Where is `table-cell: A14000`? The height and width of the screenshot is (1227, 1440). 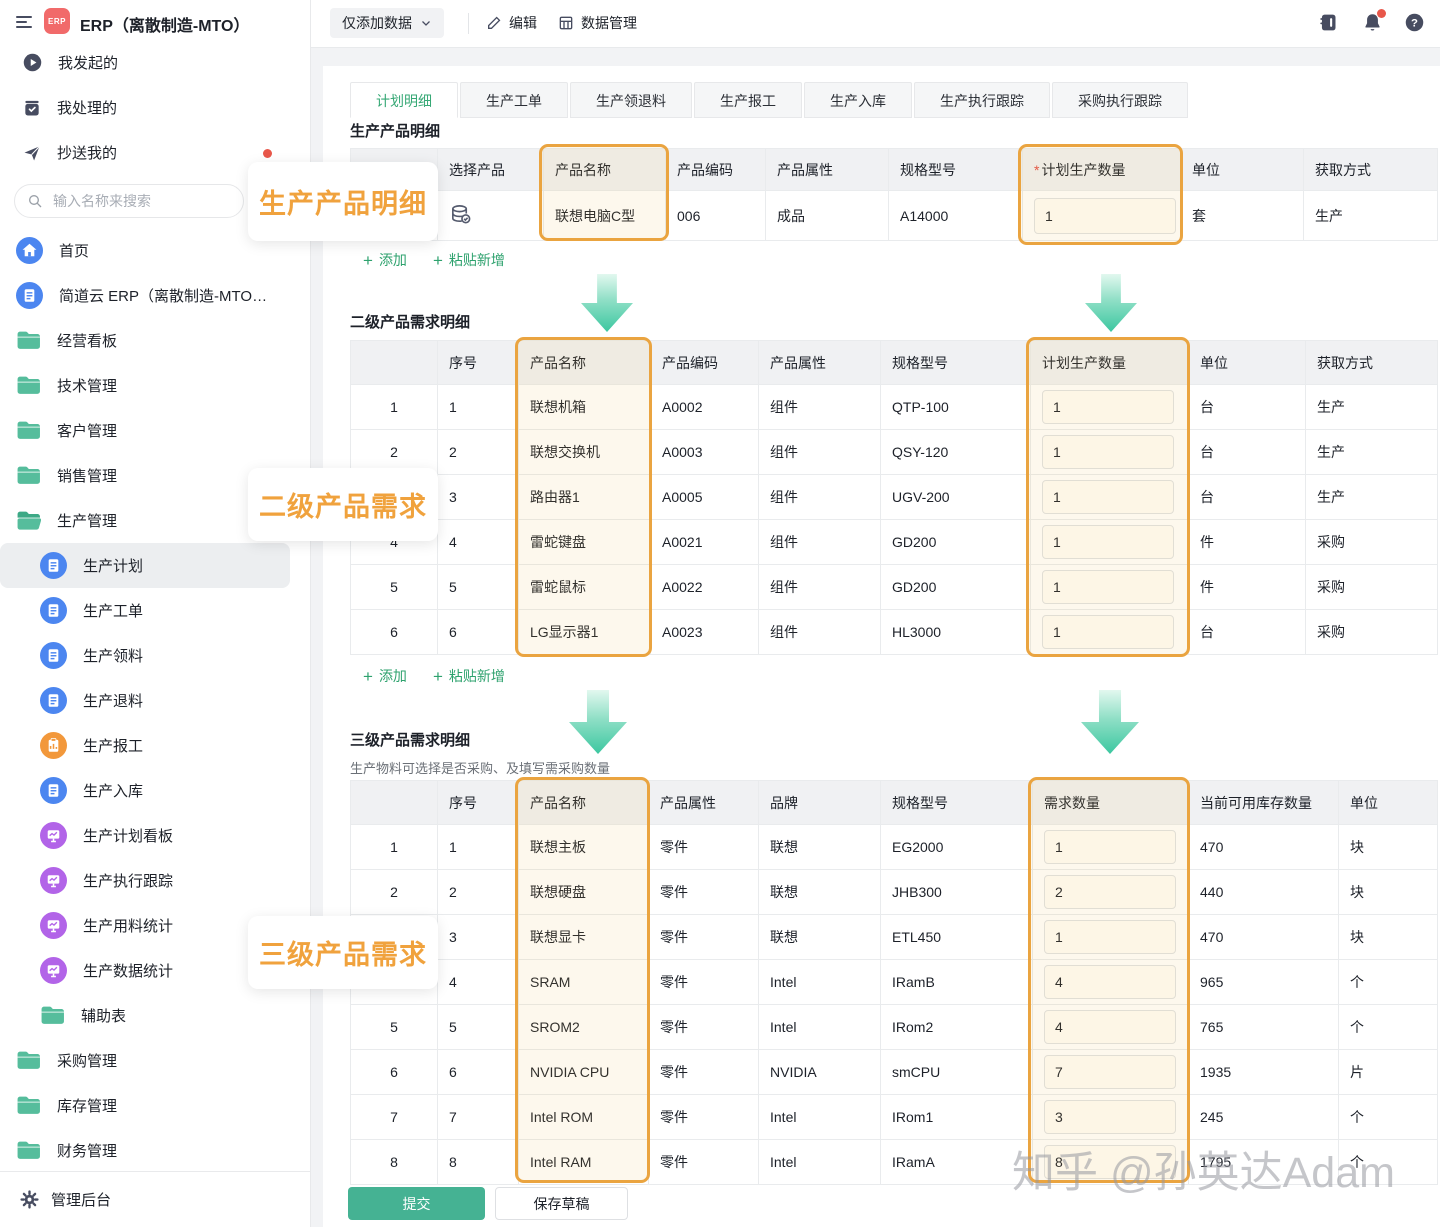
table-cell: A14000 is located at coordinates (955, 215).